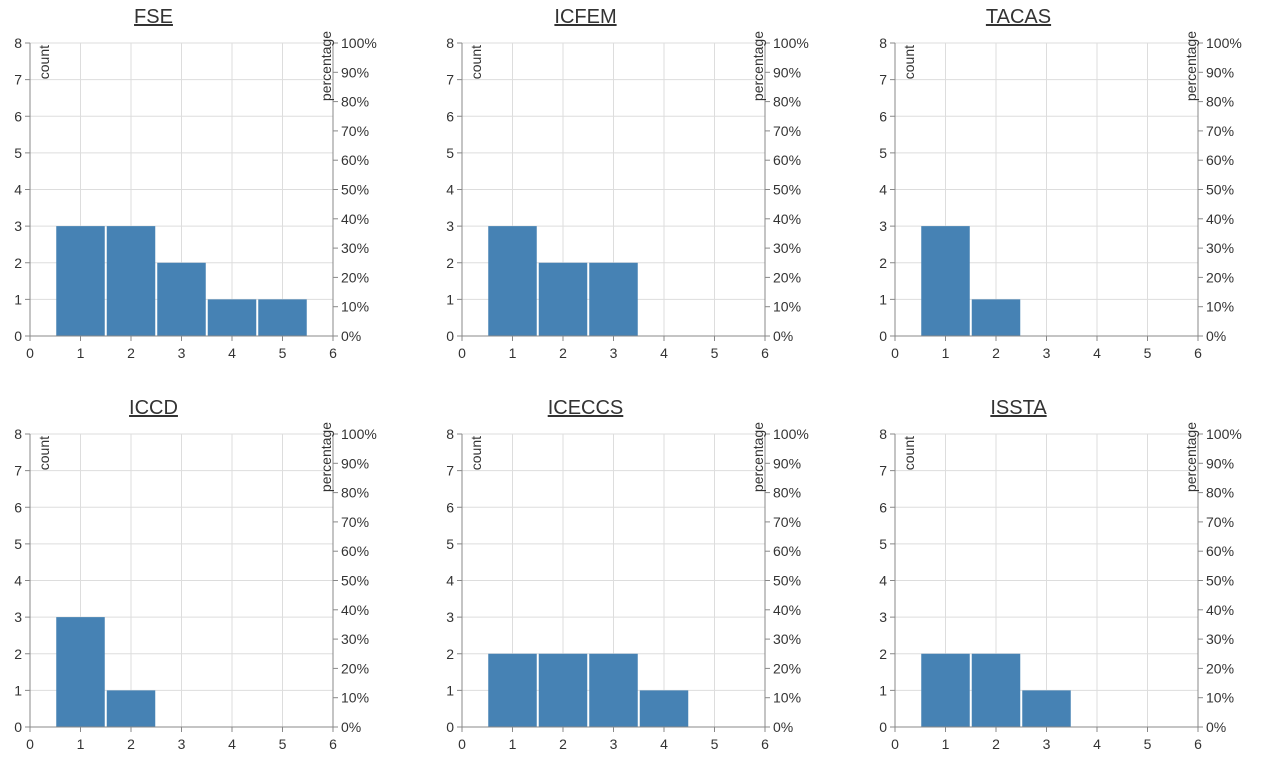 Image resolution: width=1261 pixels, height=757 pixels. What do you see at coordinates (326, 66) in the screenshot?
I see `y2-axis-title: percentage` at bounding box center [326, 66].